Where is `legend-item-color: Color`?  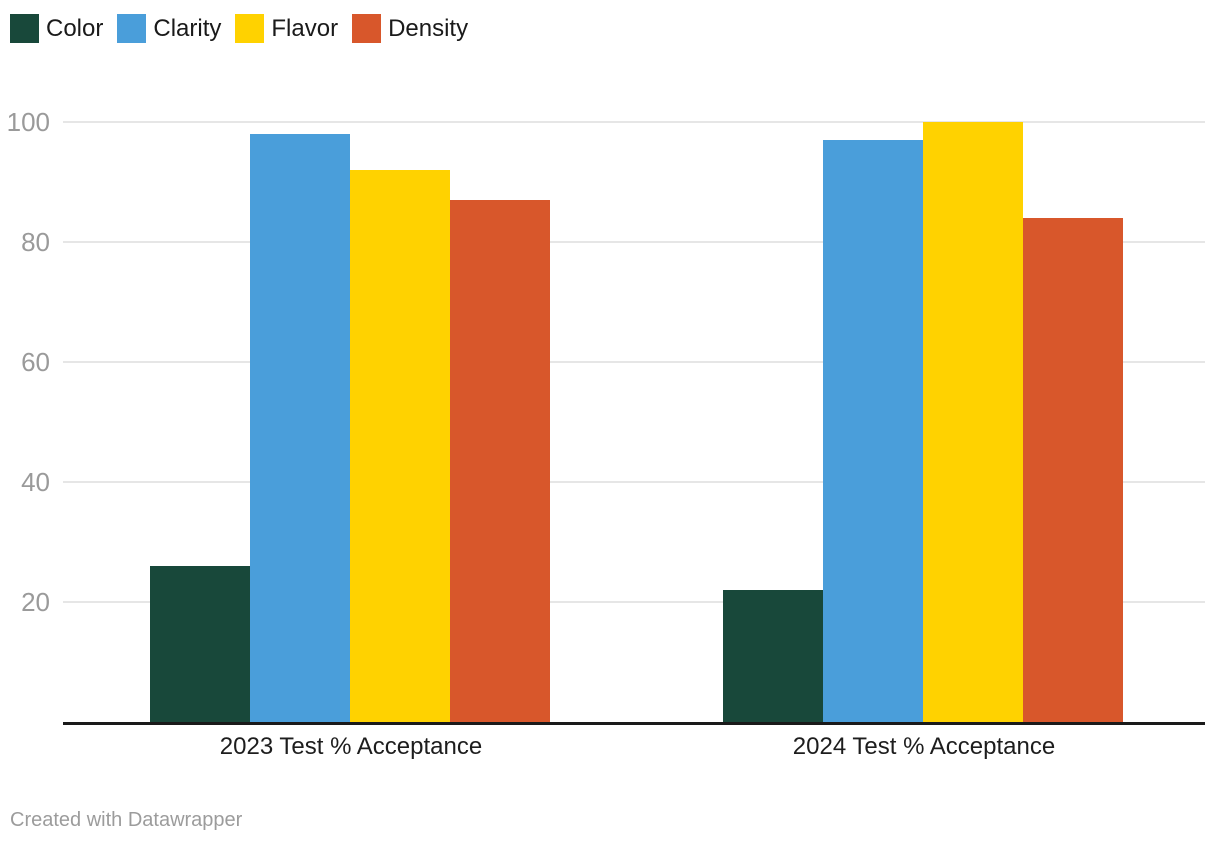
legend-item-color: Color is located at coordinates (56, 28).